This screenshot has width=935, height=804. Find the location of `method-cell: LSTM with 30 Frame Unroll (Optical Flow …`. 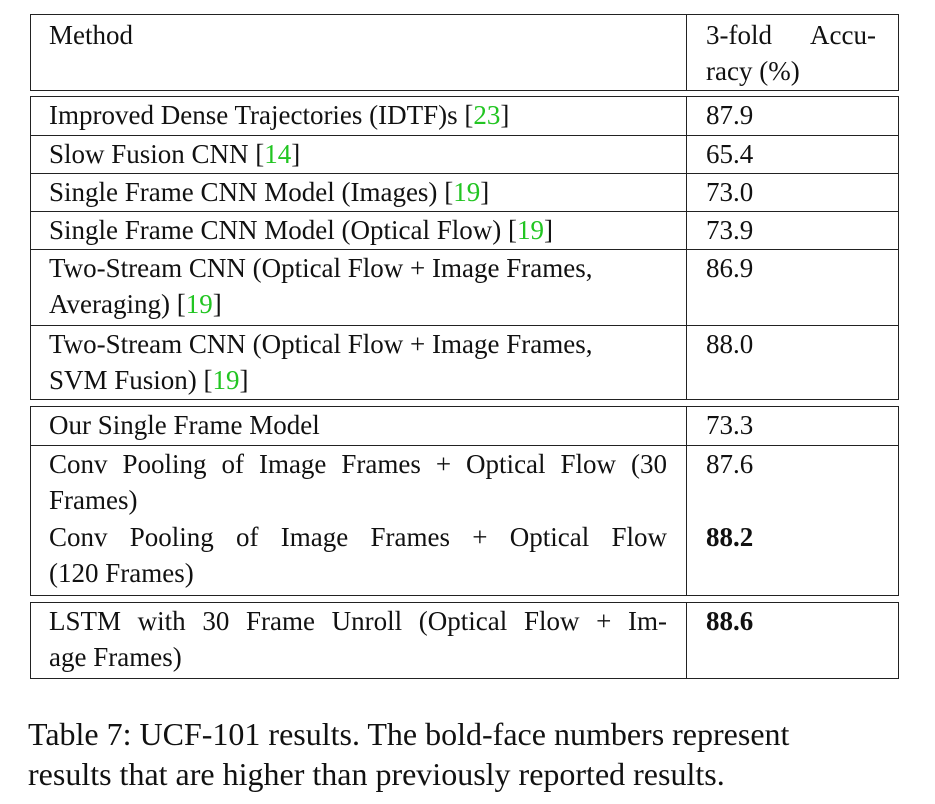

method-cell: LSTM with 30 Frame Unroll (Optical Flow … is located at coordinates (358, 639).